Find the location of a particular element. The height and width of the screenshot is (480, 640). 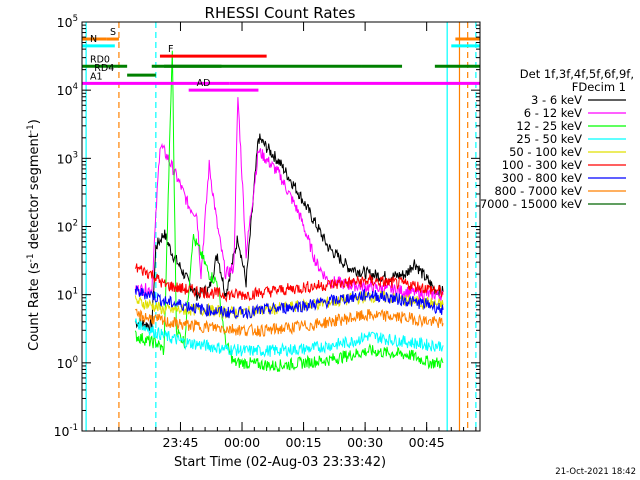

flag-s-label: S is located at coordinates (113, 32).